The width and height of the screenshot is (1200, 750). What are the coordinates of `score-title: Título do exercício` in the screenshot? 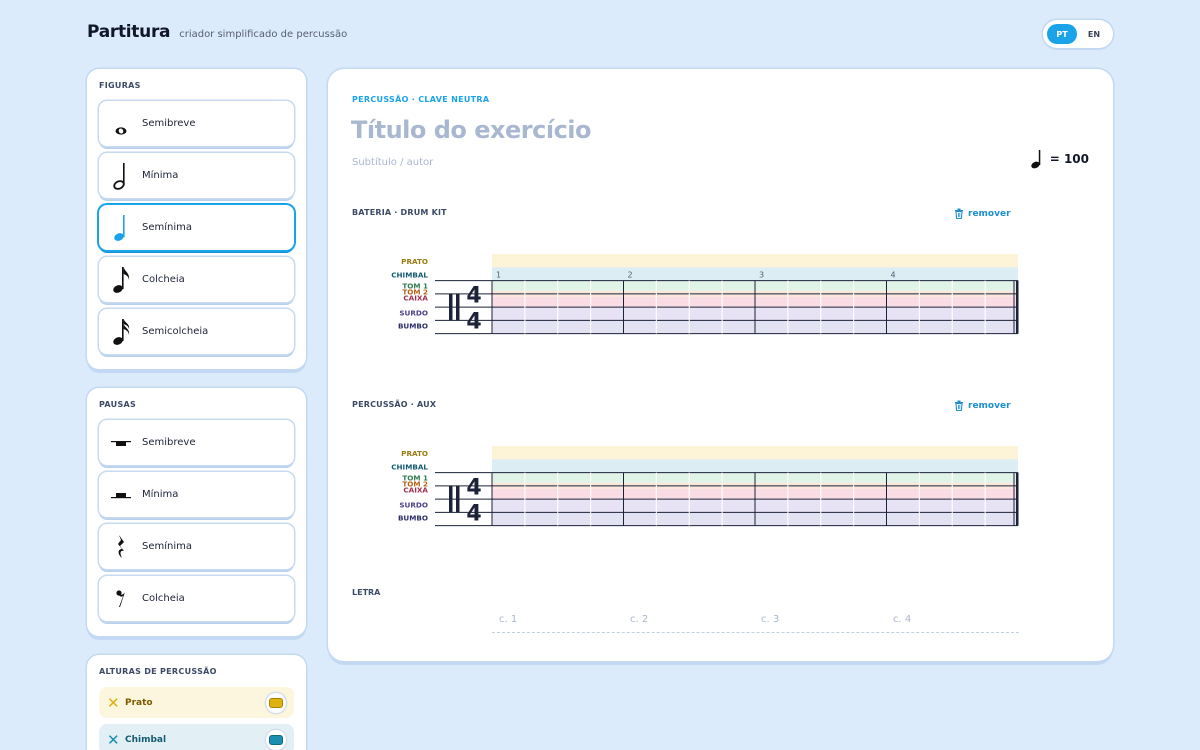 It's located at (471, 130).